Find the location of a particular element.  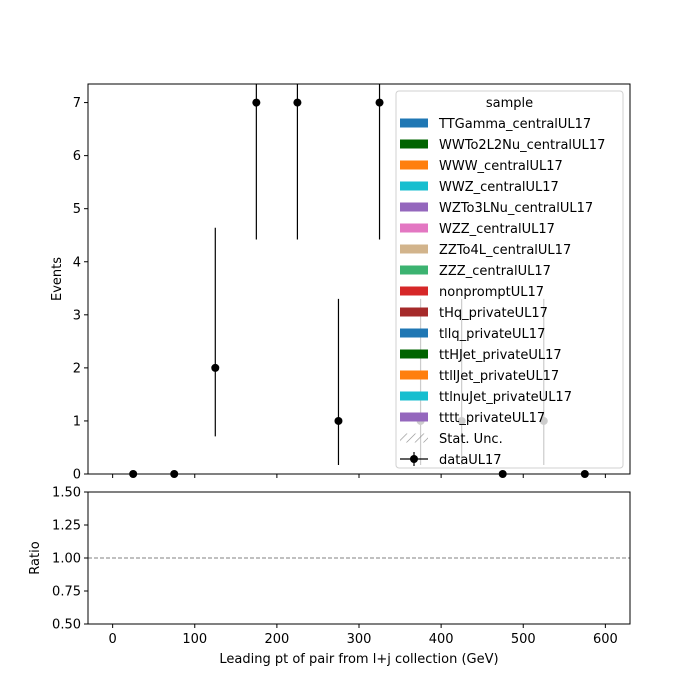

legend-label: dataUL17 is located at coordinates (470, 460).